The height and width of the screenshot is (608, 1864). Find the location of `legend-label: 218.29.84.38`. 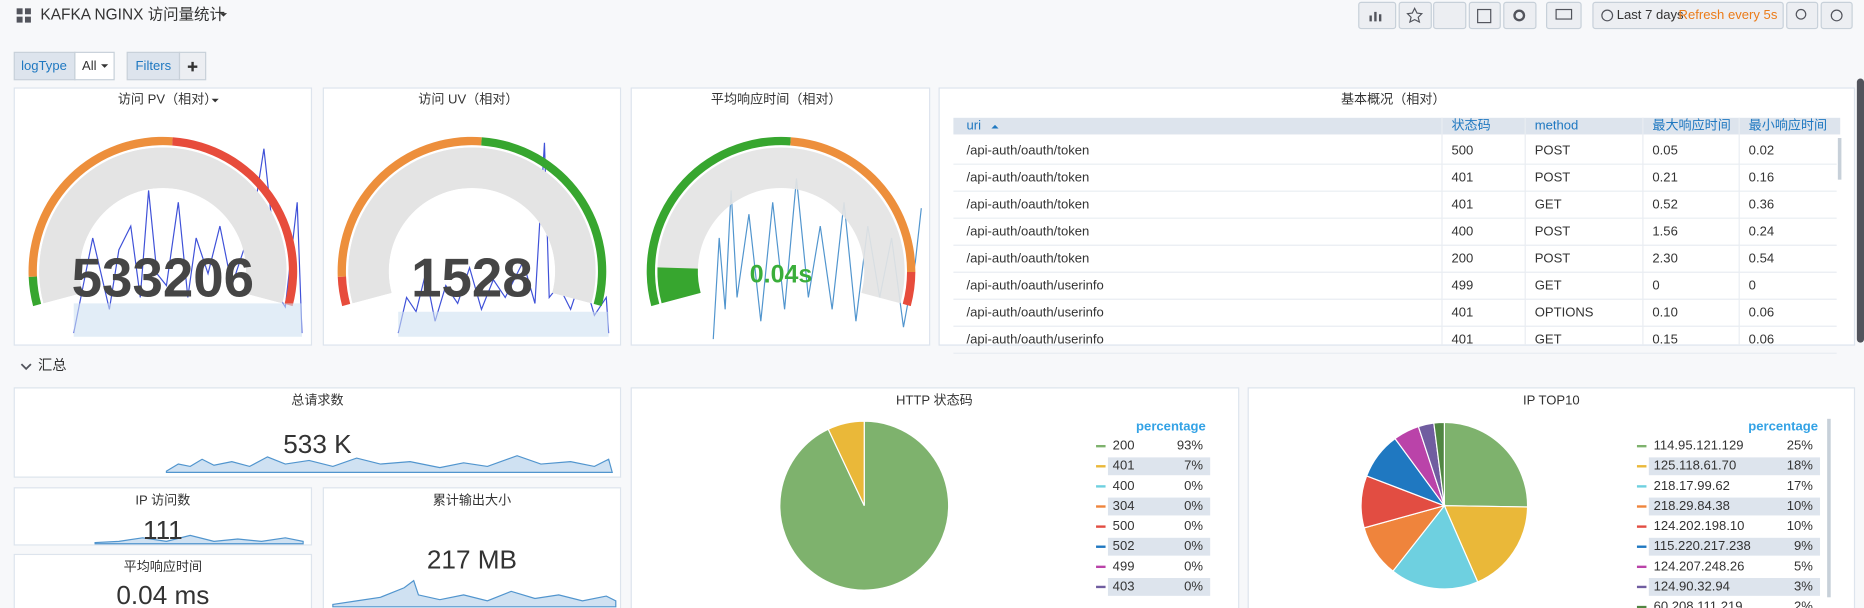

legend-label: 218.29.84.38 is located at coordinates (1692, 505).